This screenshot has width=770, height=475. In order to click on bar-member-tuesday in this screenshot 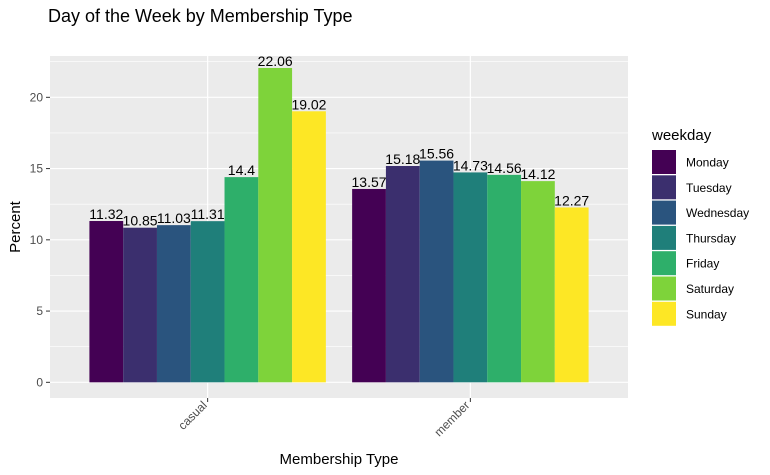, I will do `click(402, 274)`.